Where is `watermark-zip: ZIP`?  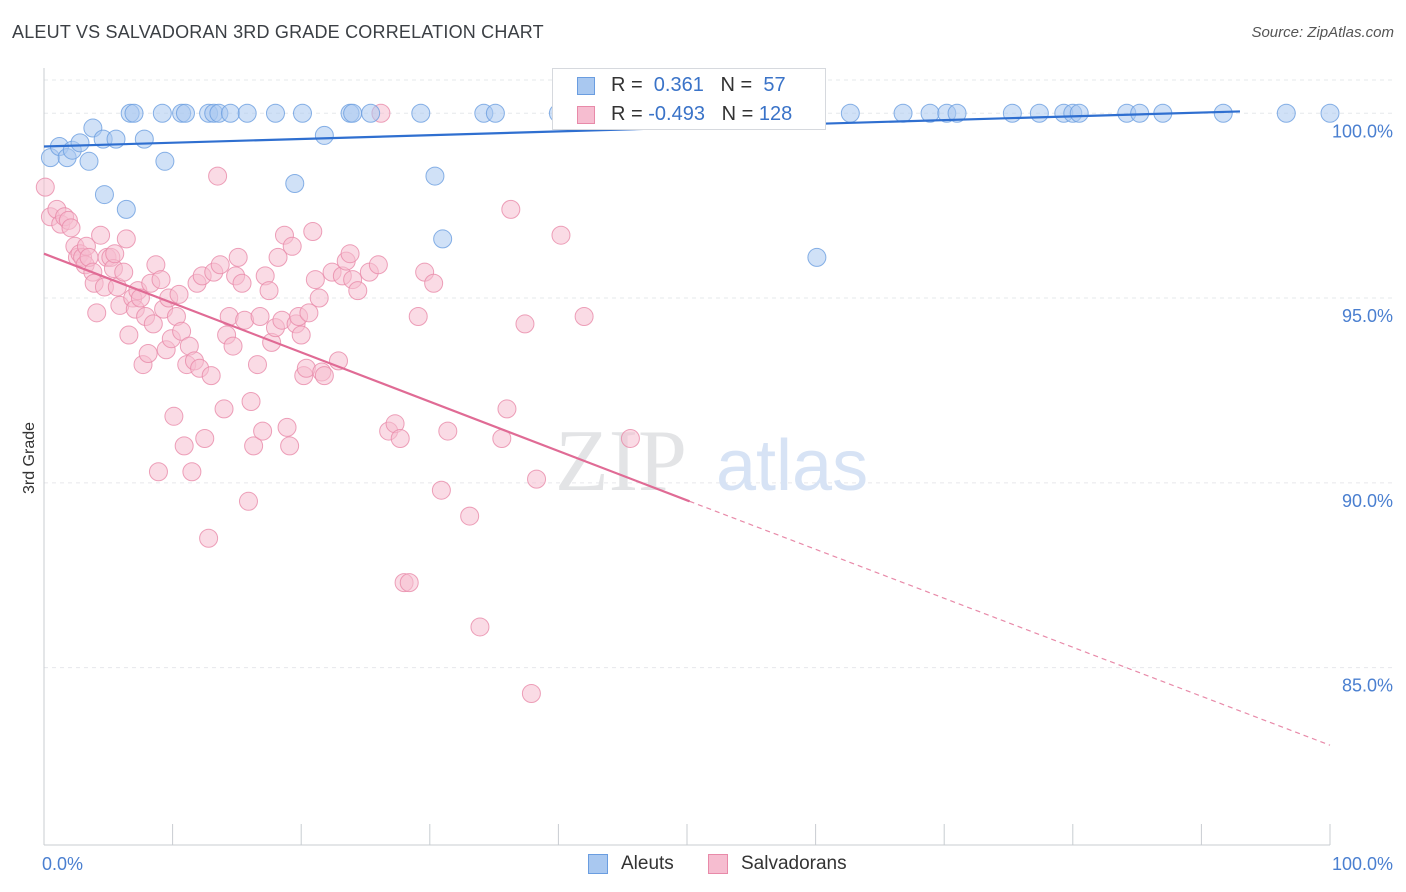
watermark-zip: ZIP is located at coordinates (621, 461).